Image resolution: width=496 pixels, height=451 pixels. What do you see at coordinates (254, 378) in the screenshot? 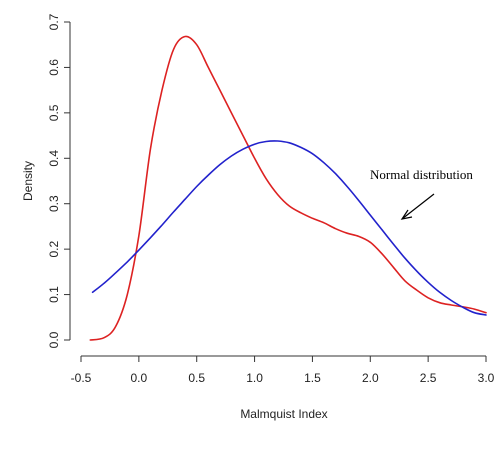
I see `x-tick-label: 1.0` at bounding box center [254, 378].